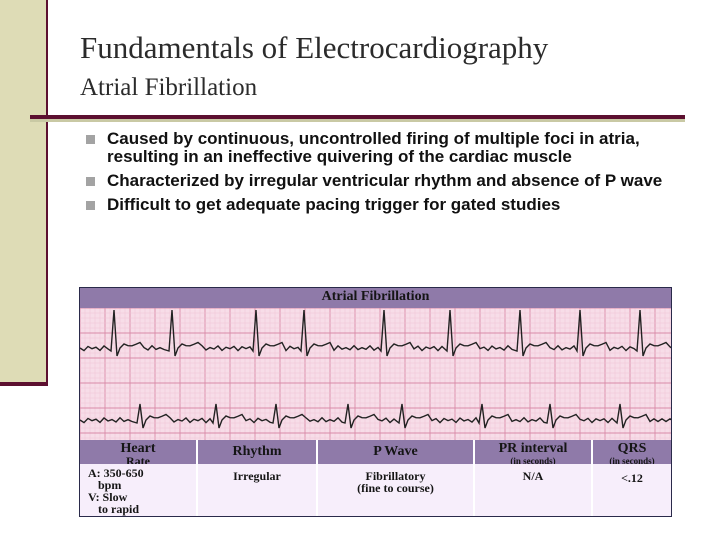 The image size is (720, 540). I want to click on cell-rhythm: Irregular, so click(257, 476).